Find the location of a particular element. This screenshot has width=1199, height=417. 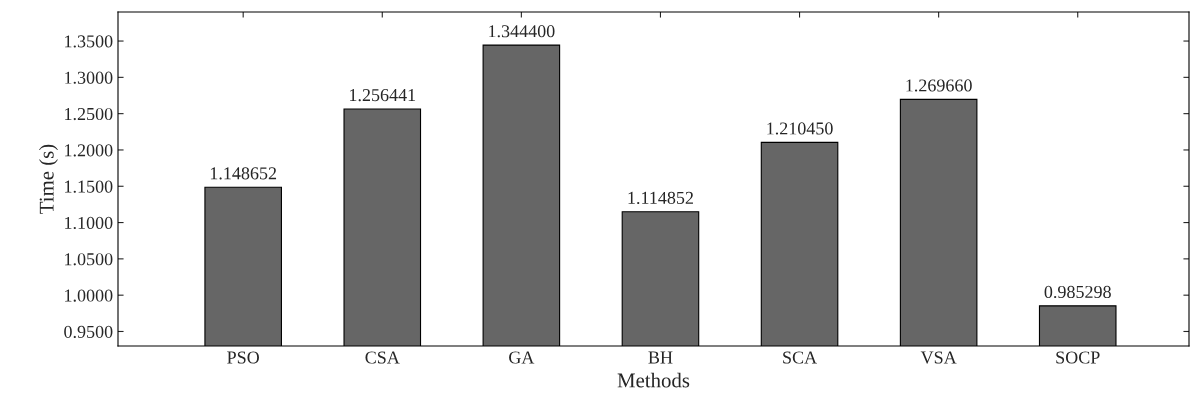

y-tick-label: 1.0500 is located at coordinates (89, 259).